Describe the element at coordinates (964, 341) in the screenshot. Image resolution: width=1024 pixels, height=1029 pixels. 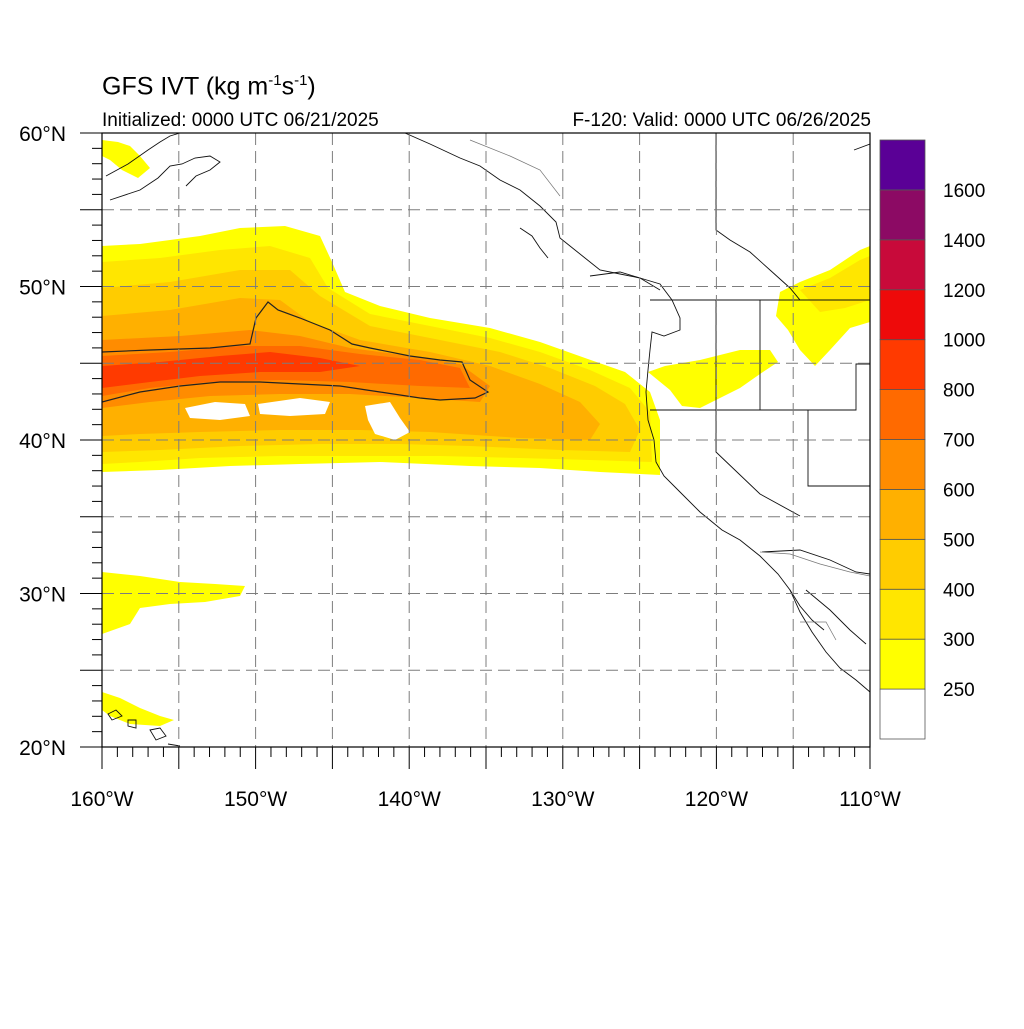
I see `colorbar-label: 1000` at that location.